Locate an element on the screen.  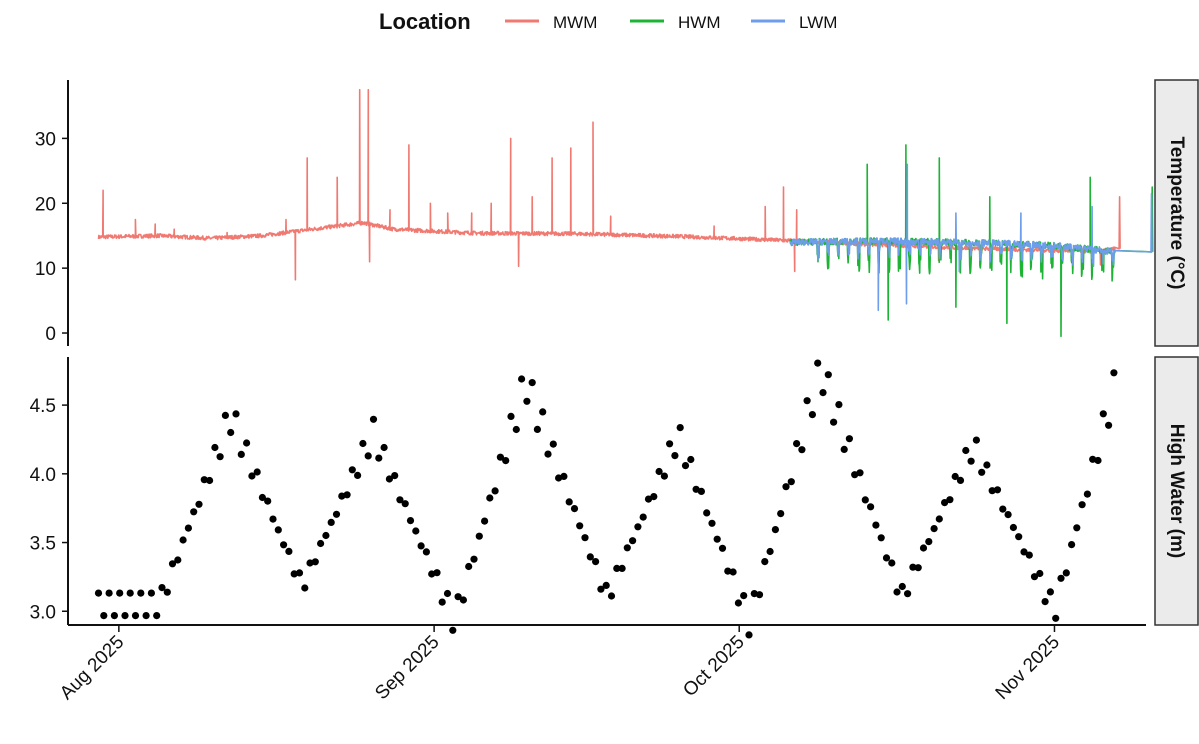
temperature-y-tick-label: 20 is located at coordinates (45, 204).